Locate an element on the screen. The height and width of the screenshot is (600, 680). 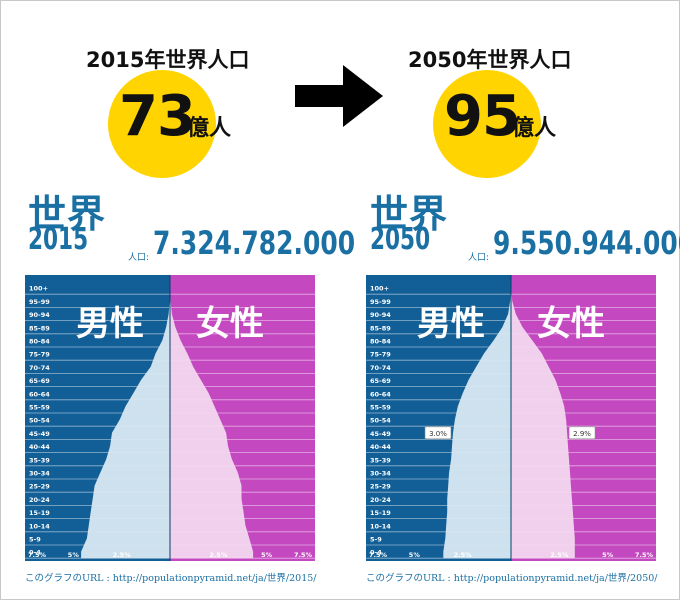
population-value-2050: 9.550.944.000 is located at coordinates (586, 243).